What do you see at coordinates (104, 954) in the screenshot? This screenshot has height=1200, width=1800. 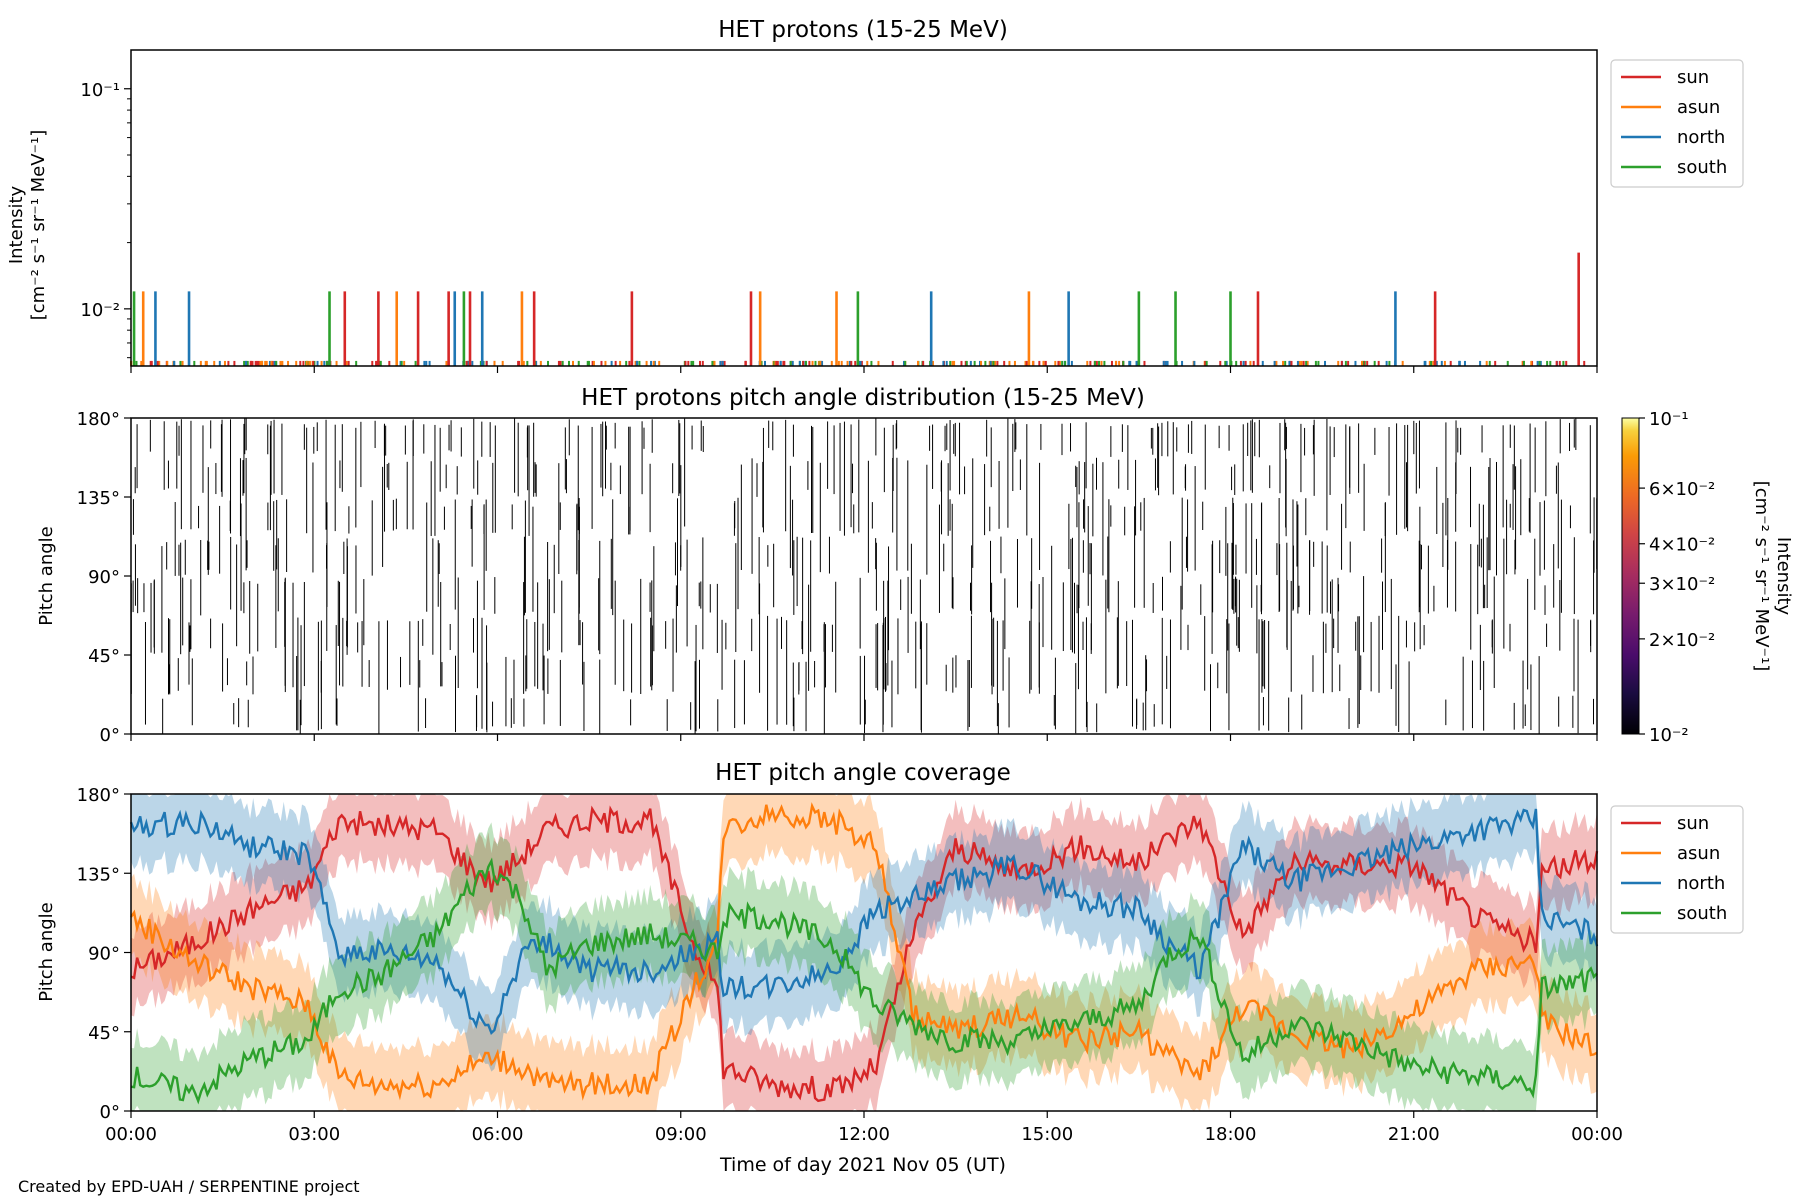 I see `panel3-ytick-label: 90°` at bounding box center [104, 954].